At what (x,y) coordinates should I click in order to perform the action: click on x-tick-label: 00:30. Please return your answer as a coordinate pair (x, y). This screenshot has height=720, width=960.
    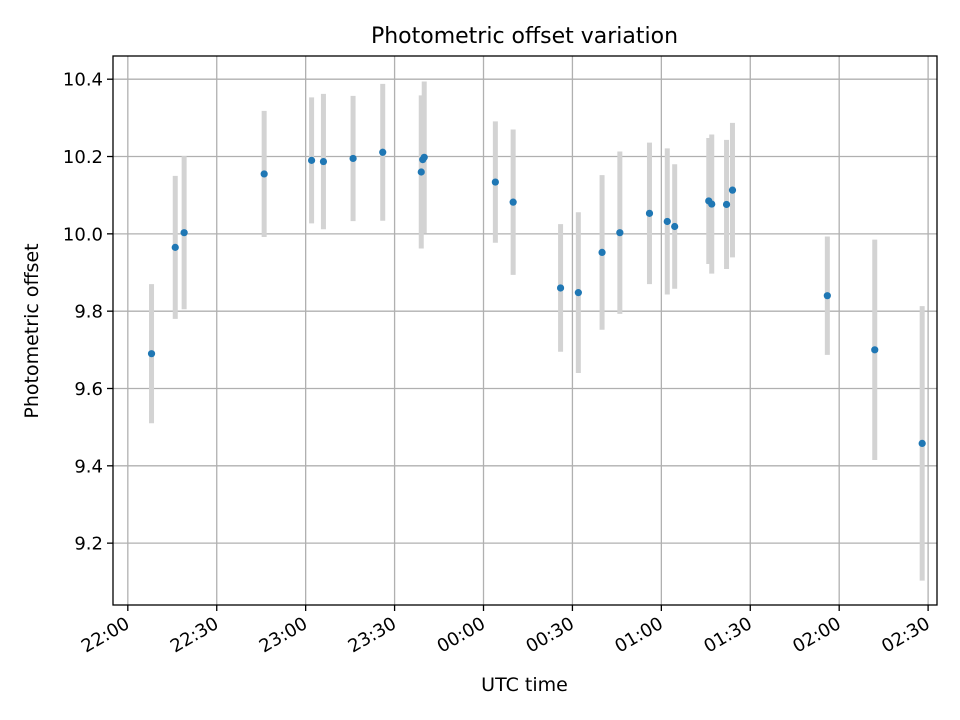
    Looking at the image, I should click on (549, 635).